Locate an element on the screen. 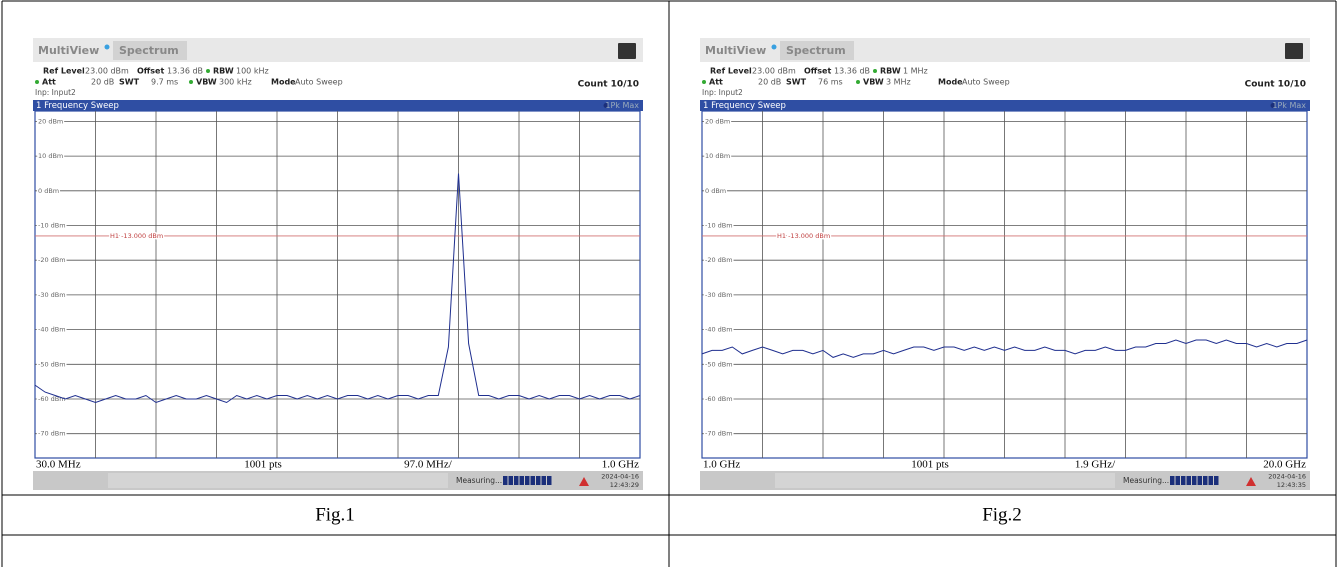  swt-value: 76 ms is located at coordinates (830, 82).